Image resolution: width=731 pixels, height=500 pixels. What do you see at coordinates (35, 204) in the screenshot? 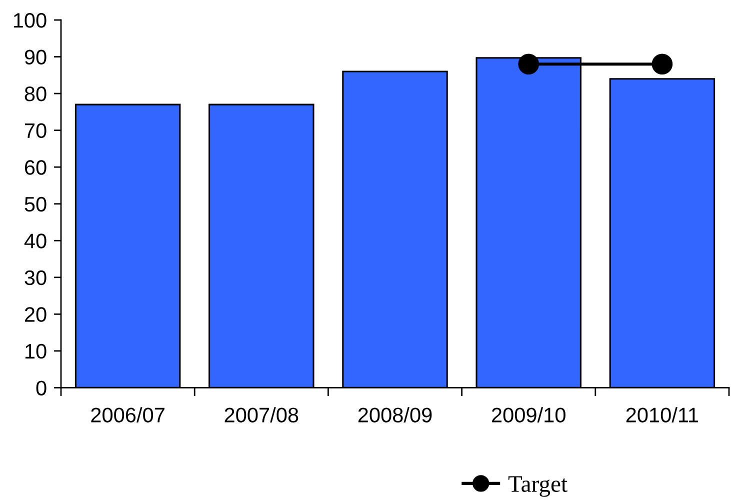
I see `y-tick-label: 50` at bounding box center [35, 204].